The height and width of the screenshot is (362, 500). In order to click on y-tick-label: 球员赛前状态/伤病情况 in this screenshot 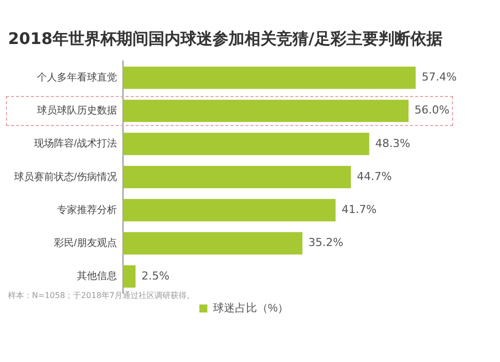, I will do `click(65, 176)`.